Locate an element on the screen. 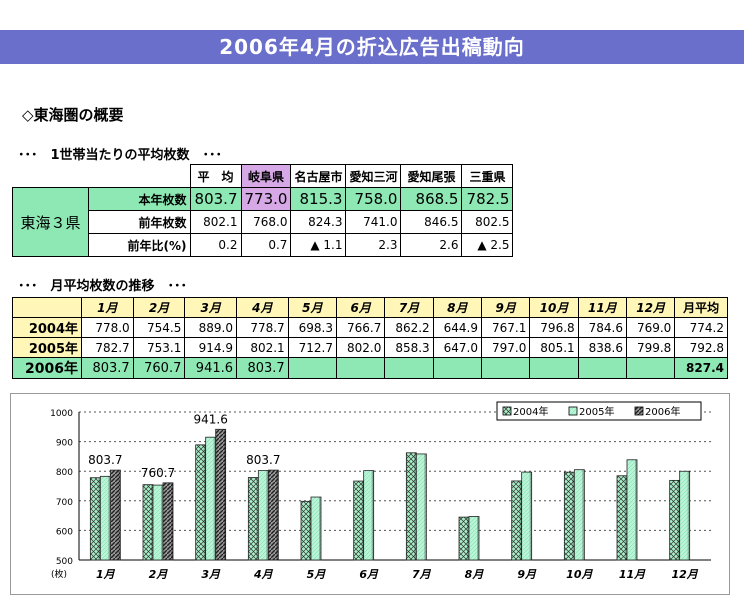  data-label: 803.7 is located at coordinates (105, 460).